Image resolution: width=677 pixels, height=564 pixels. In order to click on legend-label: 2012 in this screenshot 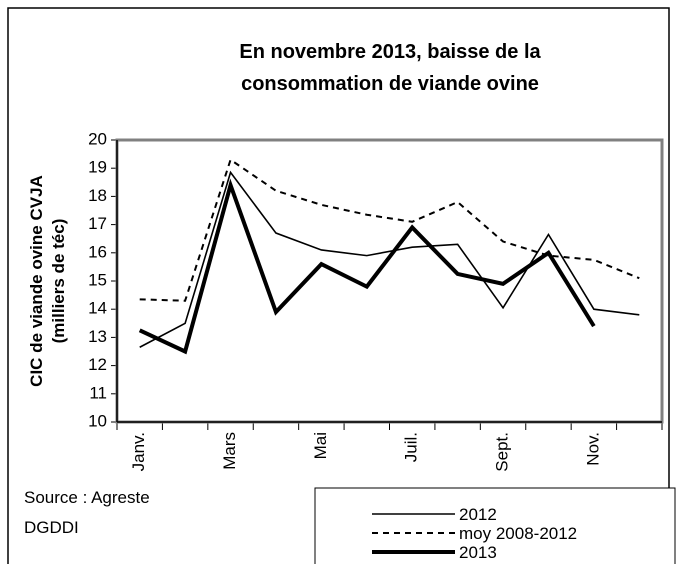, I will do `click(478, 514)`.